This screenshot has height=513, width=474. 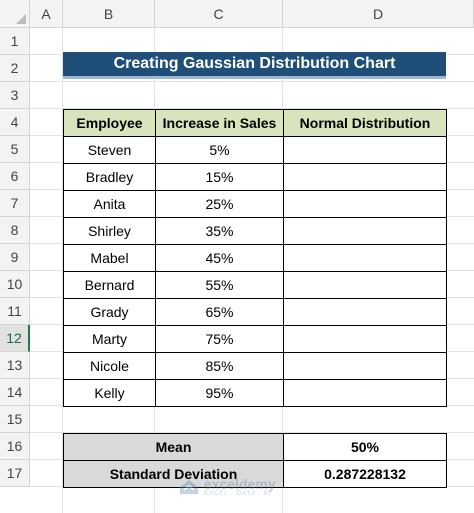 What do you see at coordinates (109, 123) in the screenshot?
I see `employee-header: Employee` at bounding box center [109, 123].